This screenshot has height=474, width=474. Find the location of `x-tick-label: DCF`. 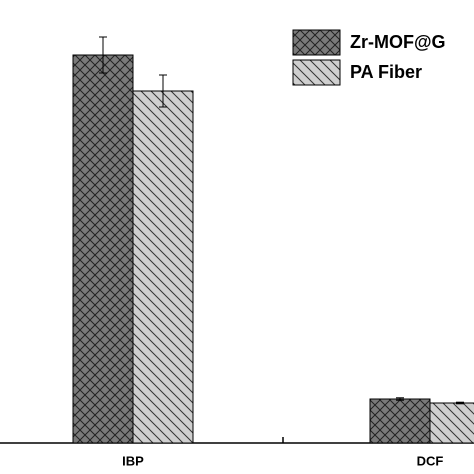

x-tick-label: DCF is located at coordinates (430, 460).